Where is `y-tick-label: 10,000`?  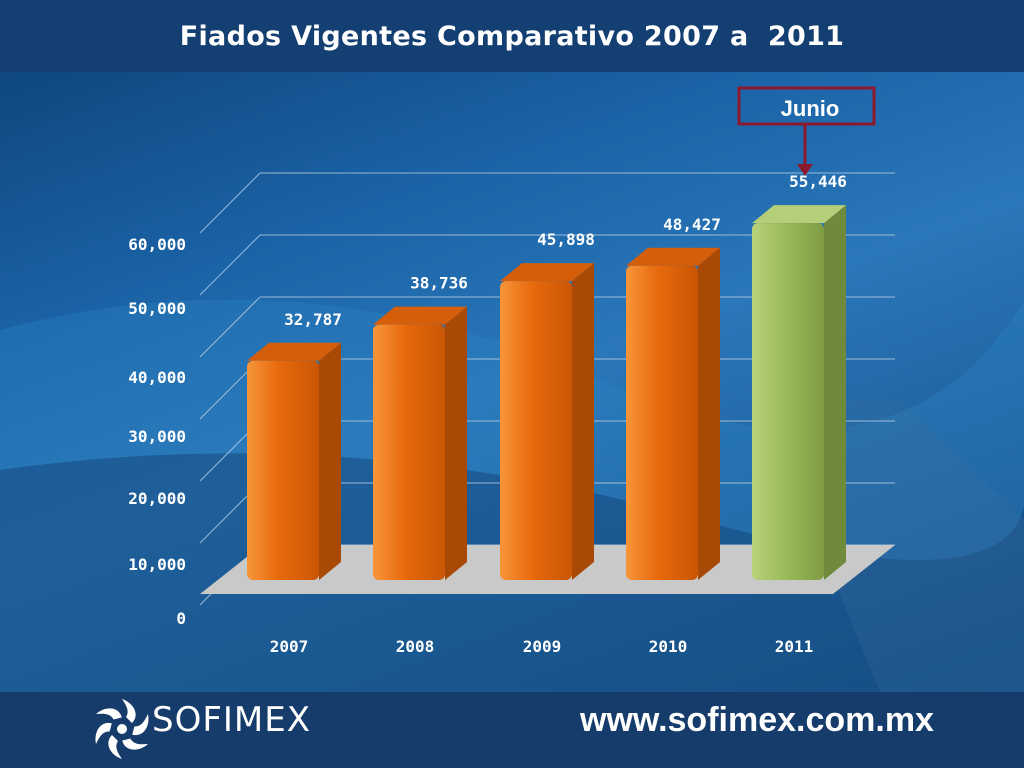 y-tick-label: 10,000 is located at coordinates (157, 564).